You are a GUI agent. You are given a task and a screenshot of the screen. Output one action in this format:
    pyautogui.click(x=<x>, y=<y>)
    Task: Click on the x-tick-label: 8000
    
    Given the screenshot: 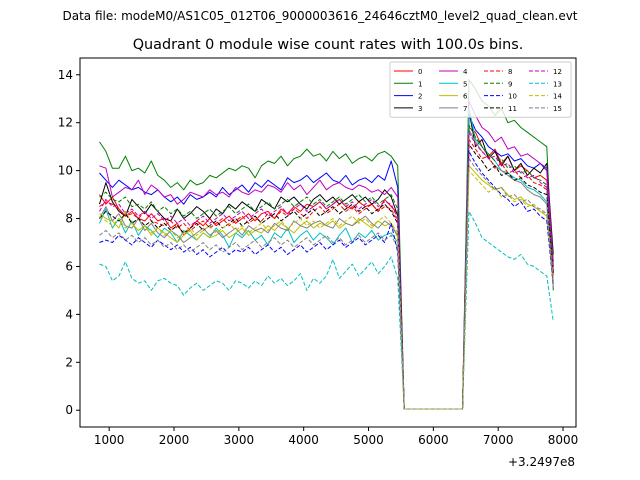 What is the action you would take?
    pyautogui.click(x=563, y=440)
    